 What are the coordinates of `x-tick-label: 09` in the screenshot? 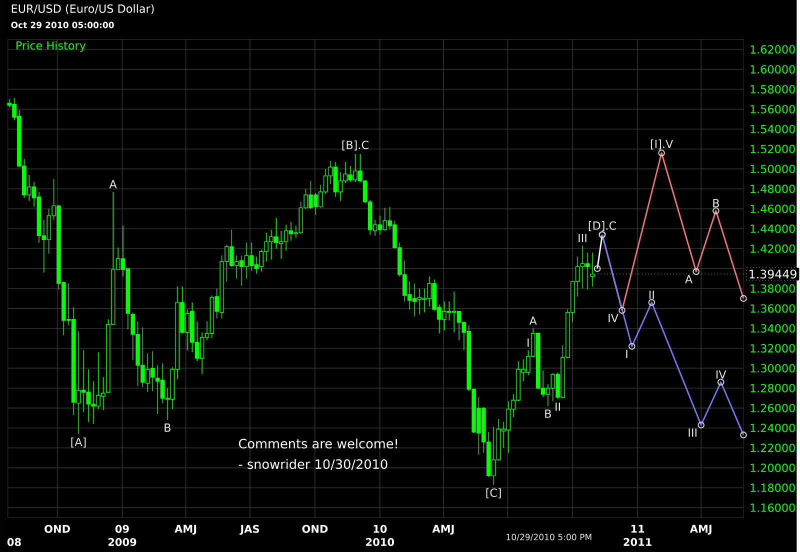 It's located at (122, 528).